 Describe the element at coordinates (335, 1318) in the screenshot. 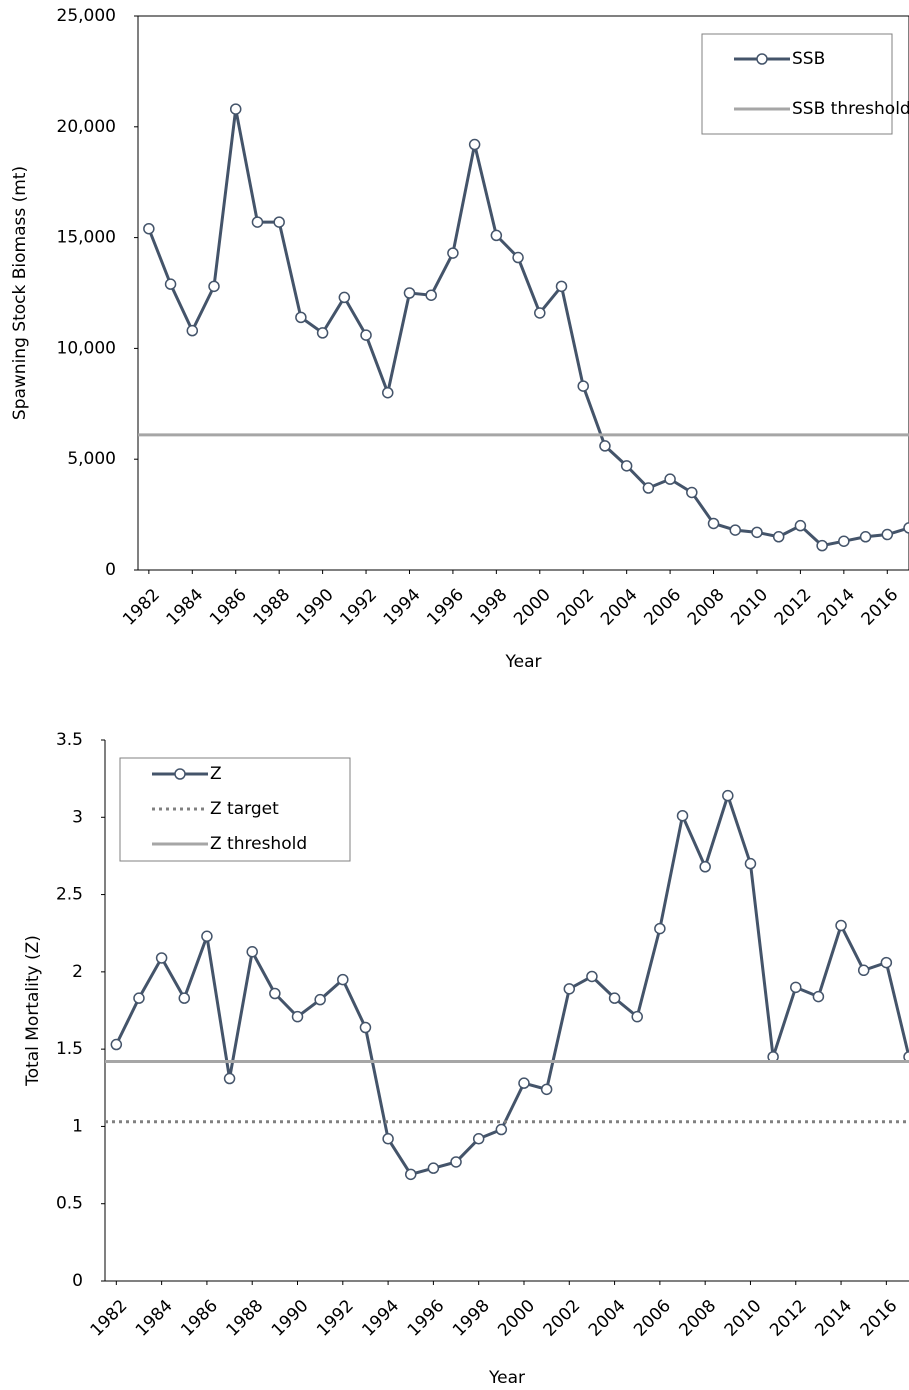

I see `x-tick-label: 1992` at that location.